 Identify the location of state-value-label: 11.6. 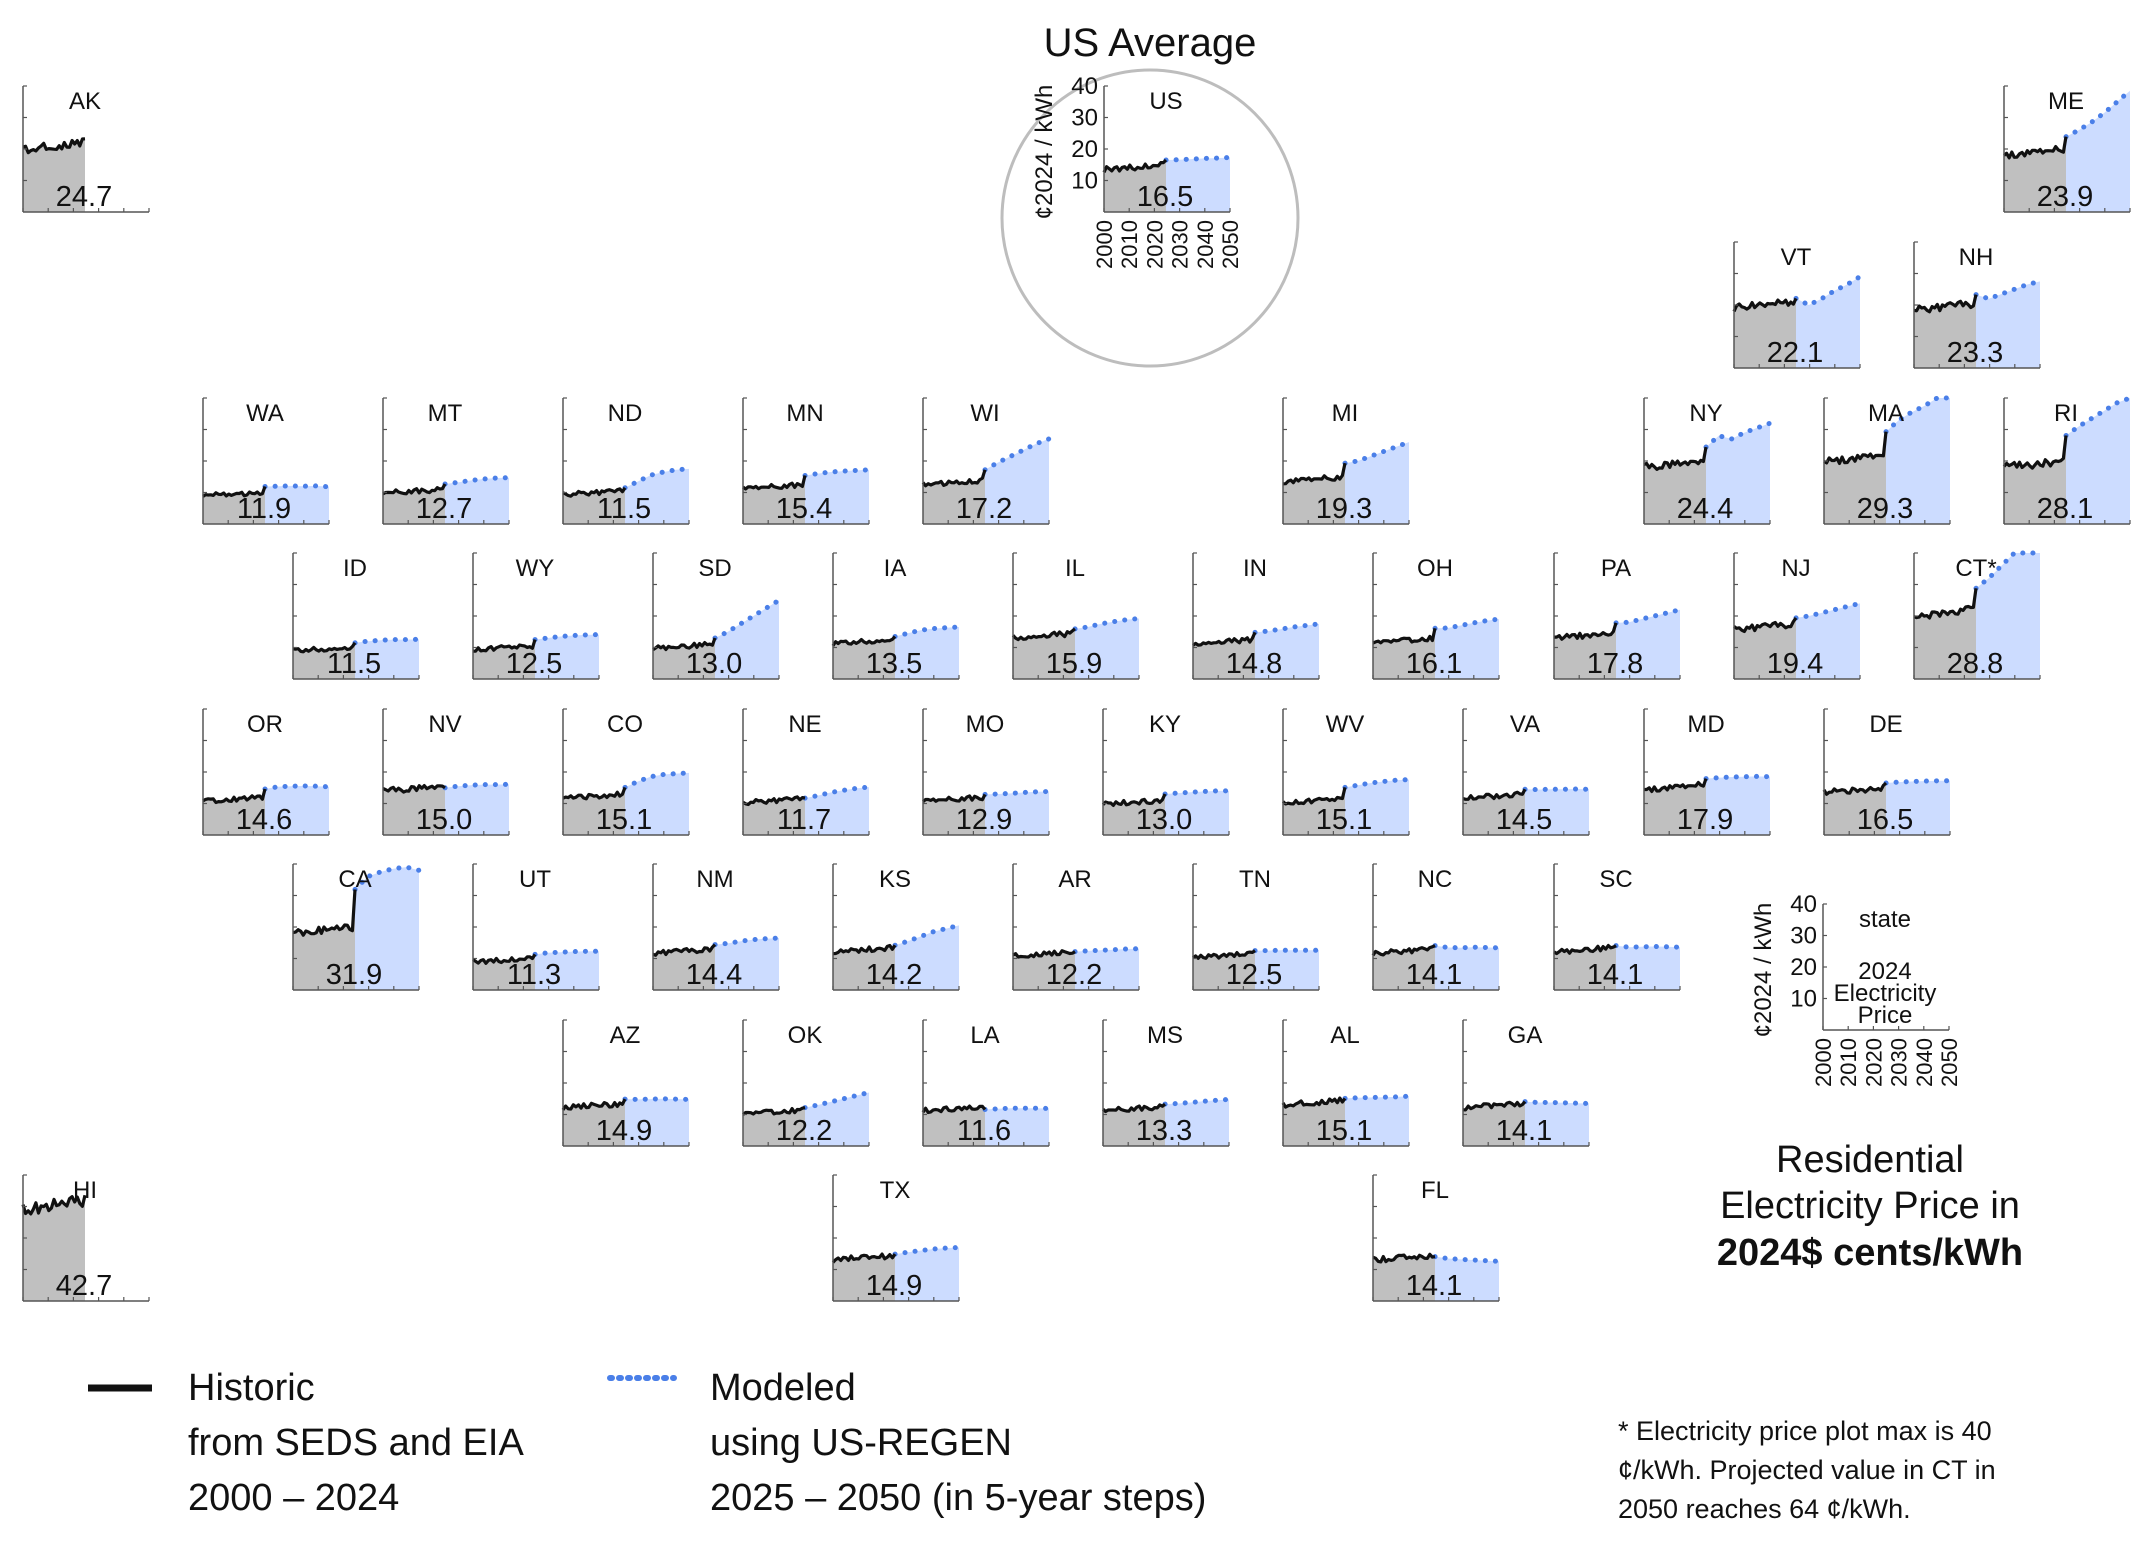
(984, 1131).